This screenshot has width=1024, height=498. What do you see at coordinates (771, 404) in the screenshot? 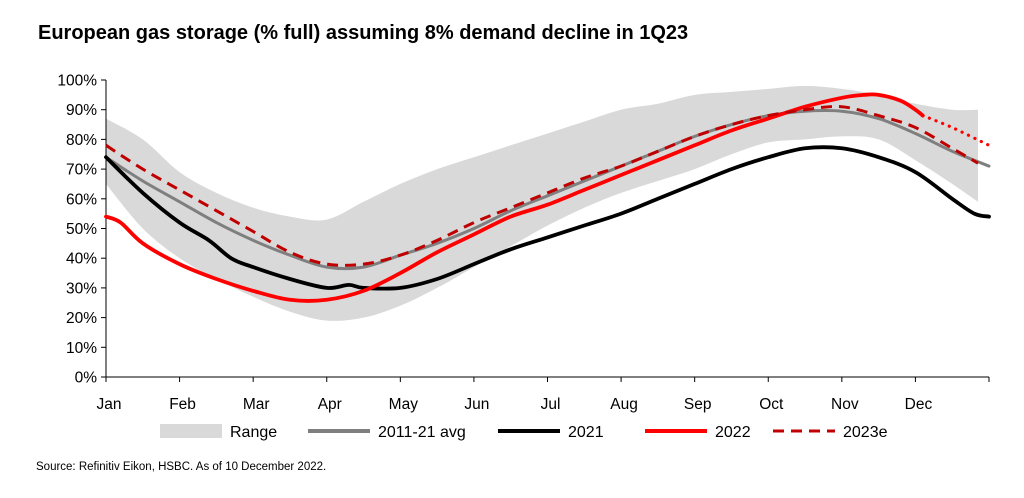
I see `x-tick-label: Oct` at bounding box center [771, 404].